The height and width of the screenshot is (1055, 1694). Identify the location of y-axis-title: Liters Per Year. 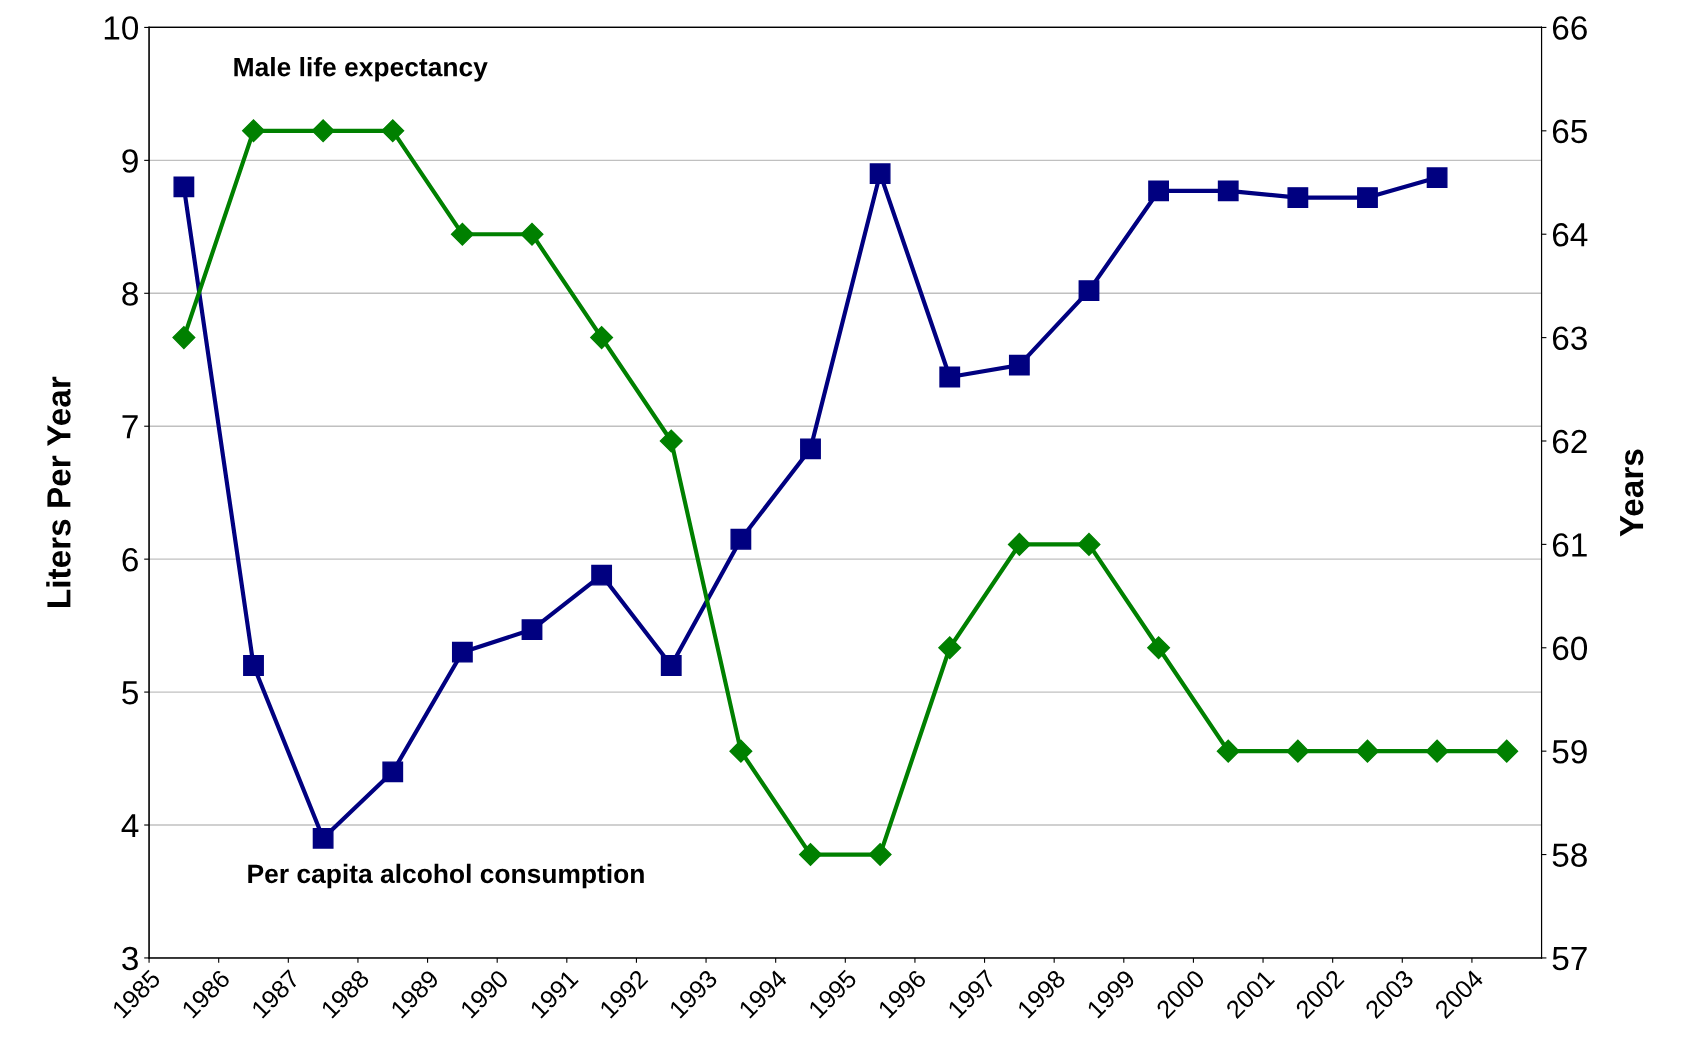
(58, 491).